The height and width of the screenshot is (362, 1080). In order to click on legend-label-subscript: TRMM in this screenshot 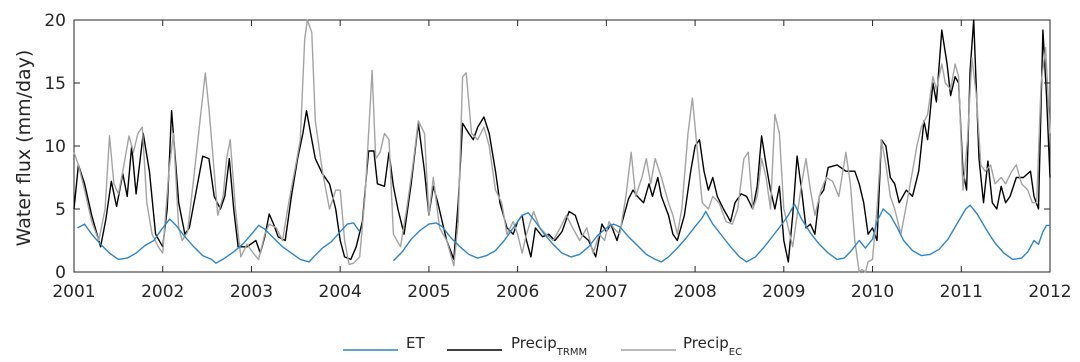, I will do `click(571, 352)`.